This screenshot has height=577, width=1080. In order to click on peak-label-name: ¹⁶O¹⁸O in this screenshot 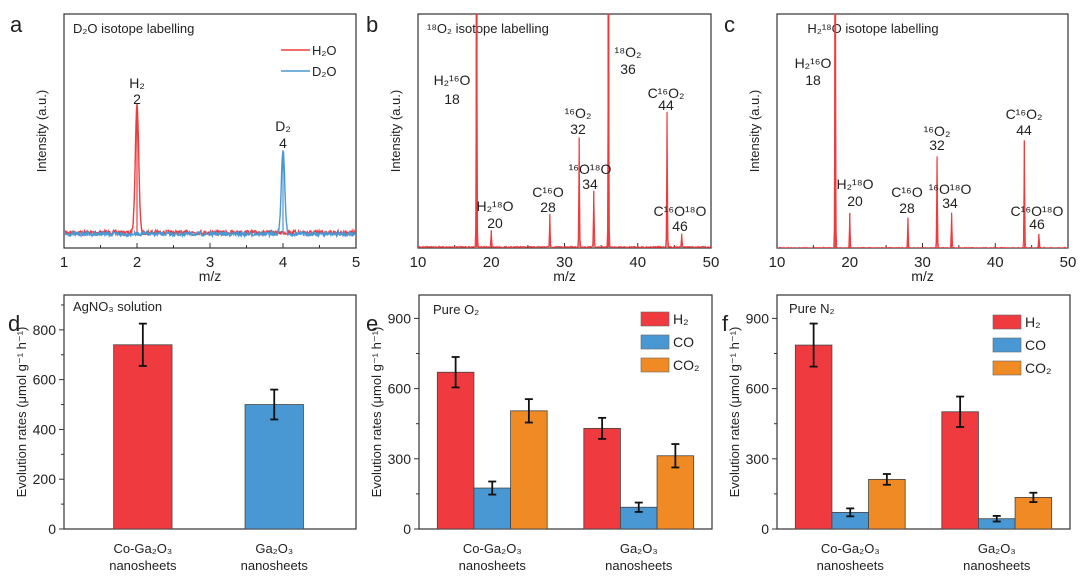, I will do `click(590, 169)`.